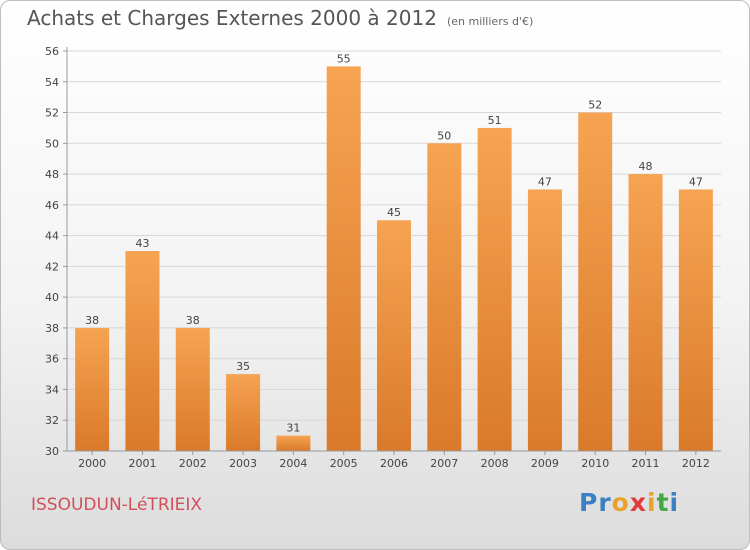 The height and width of the screenshot is (550, 750). Describe the element at coordinates (595, 463) in the screenshot. I see `x-tick-label: 2010` at that location.